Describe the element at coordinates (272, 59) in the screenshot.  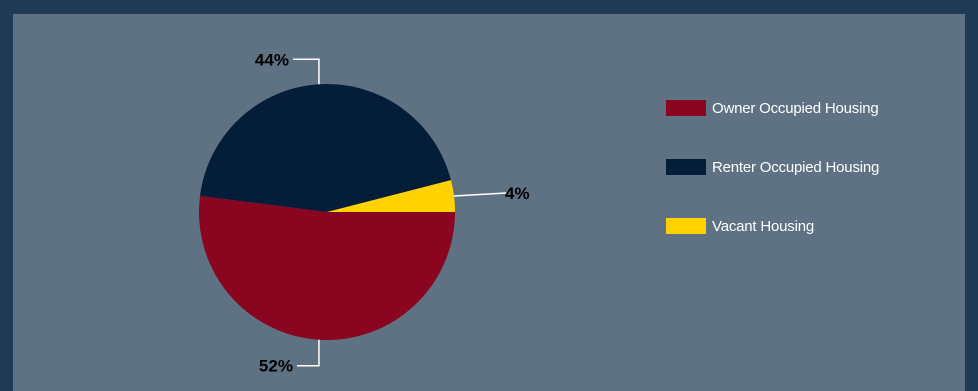
I see `data-label-renter: 44%` at that location.